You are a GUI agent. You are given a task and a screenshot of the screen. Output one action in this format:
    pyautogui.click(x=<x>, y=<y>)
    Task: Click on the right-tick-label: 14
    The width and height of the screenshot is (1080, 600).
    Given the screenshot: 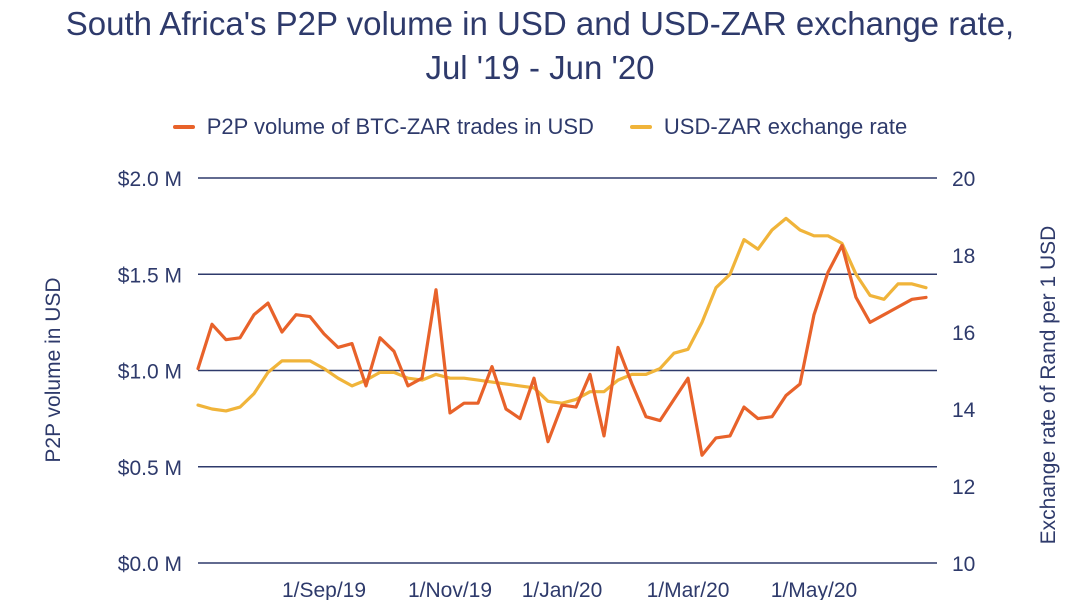 What is the action you would take?
    pyautogui.click(x=964, y=410)
    